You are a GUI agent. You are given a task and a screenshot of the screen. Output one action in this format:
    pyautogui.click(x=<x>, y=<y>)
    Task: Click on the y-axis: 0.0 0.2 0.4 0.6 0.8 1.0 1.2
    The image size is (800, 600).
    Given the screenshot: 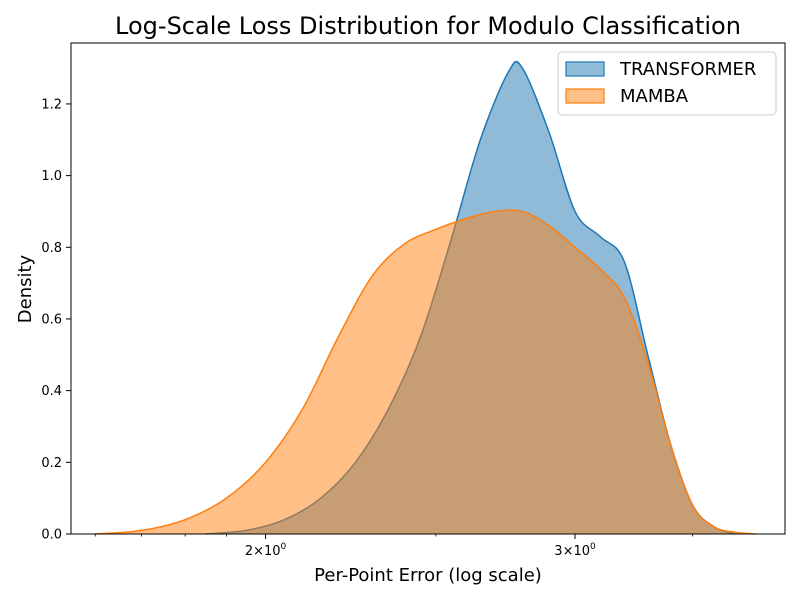 What is the action you would take?
    pyautogui.click(x=56, y=320)
    